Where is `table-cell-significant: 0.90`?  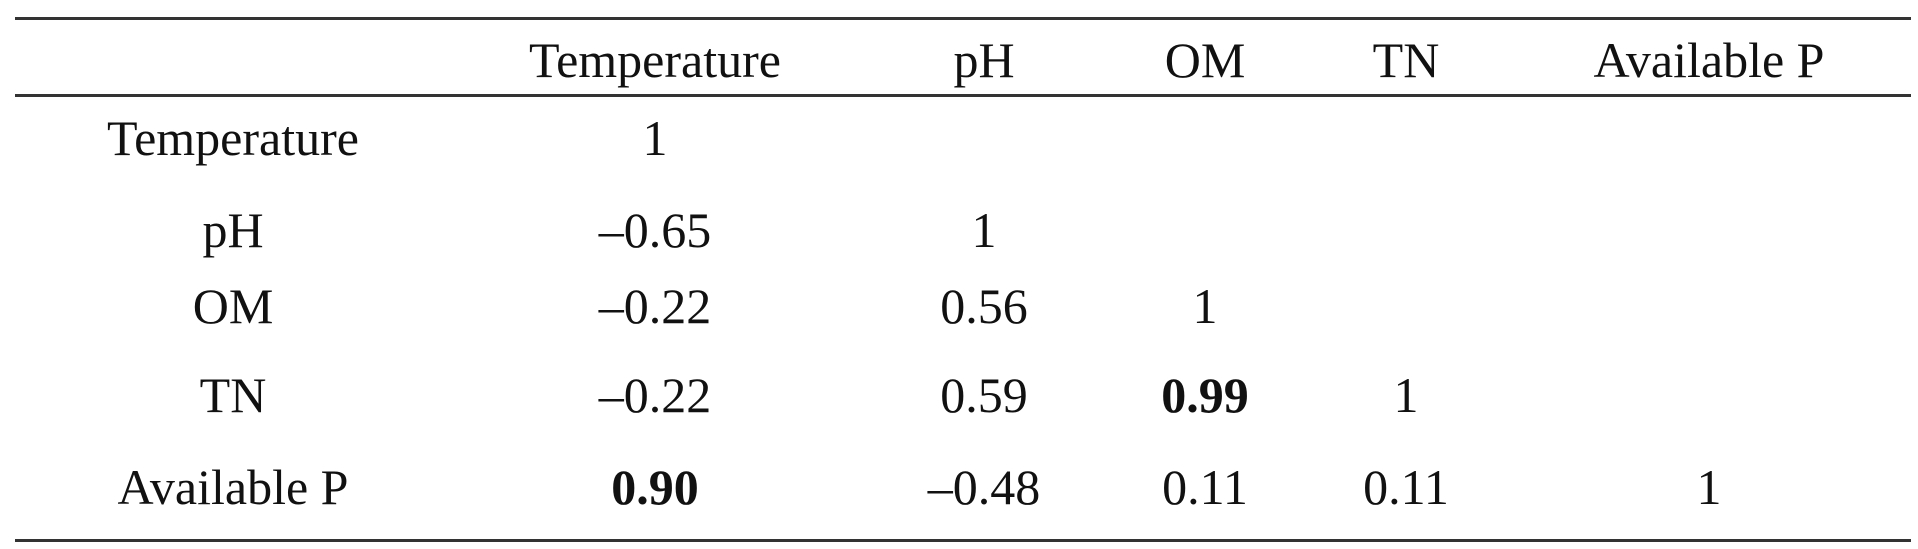
table-cell-significant: 0.90 is located at coordinates (655, 487).